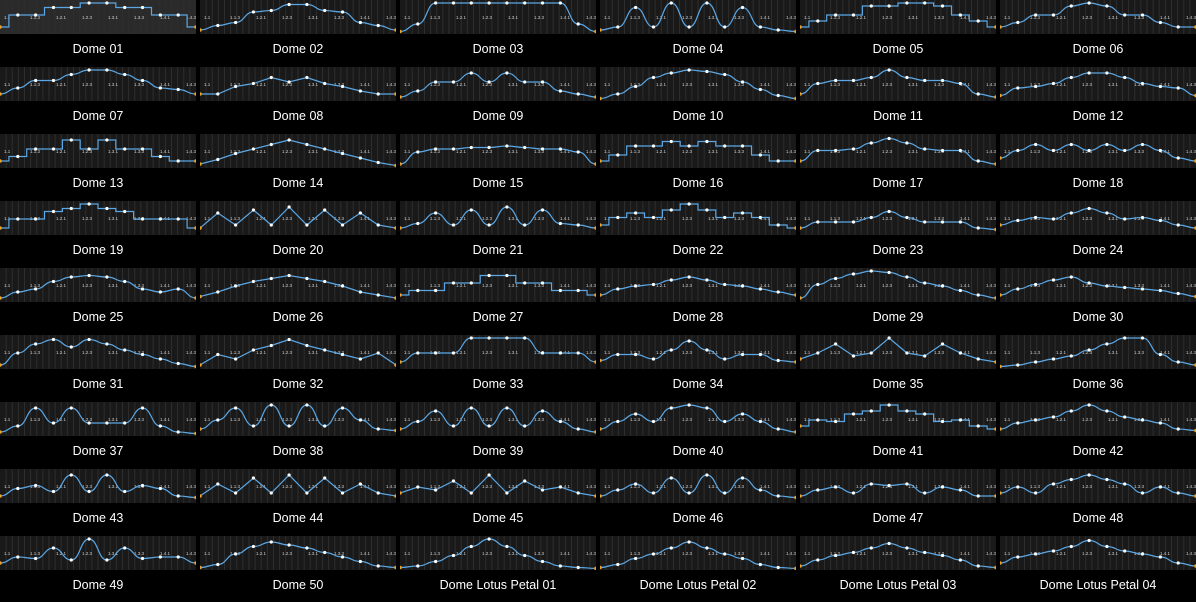 Image resolution: width=1196 pixels, height=602 pixels. What do you see at coordinates (298, 518) in the screenshot?
I see `preset-name: Dome 44` at bounding box center [298, 518].